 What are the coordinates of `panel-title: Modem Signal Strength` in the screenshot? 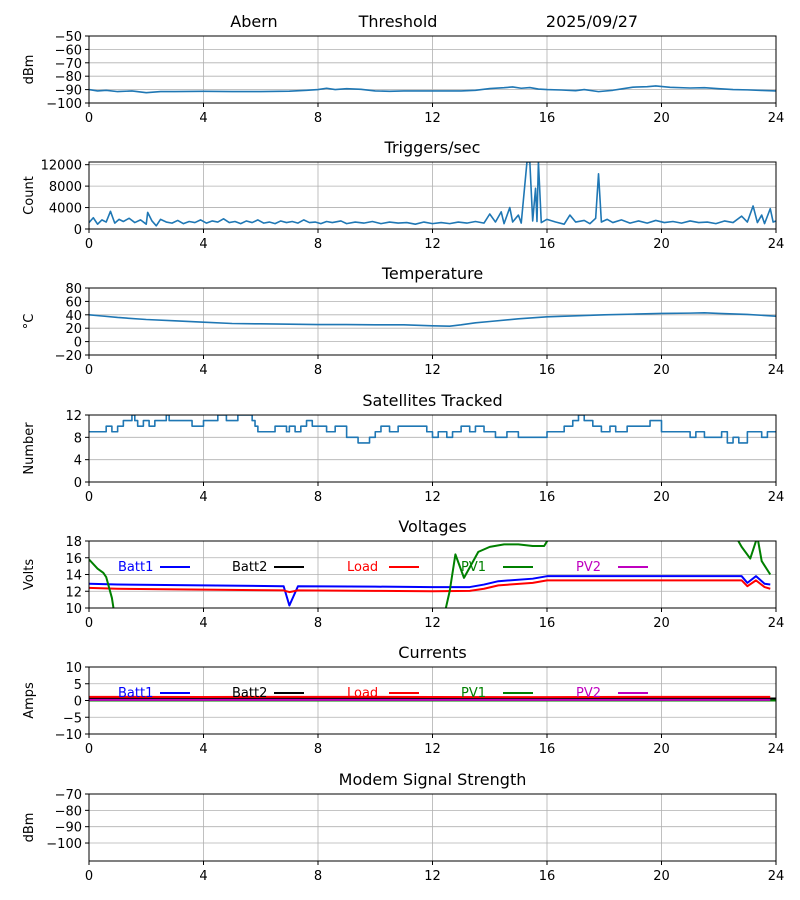 It's located at (433, 779).